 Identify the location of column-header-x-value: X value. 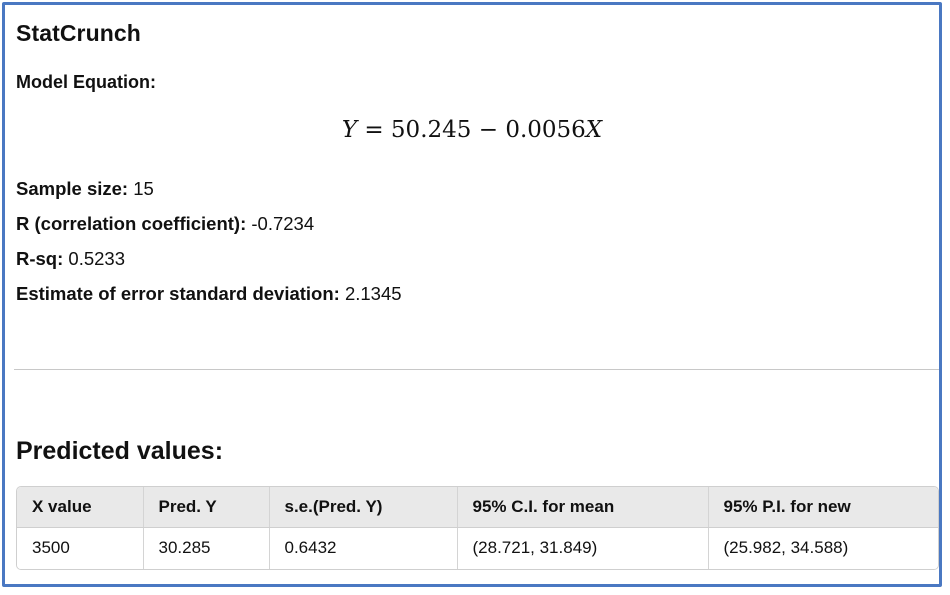
(80, 507).